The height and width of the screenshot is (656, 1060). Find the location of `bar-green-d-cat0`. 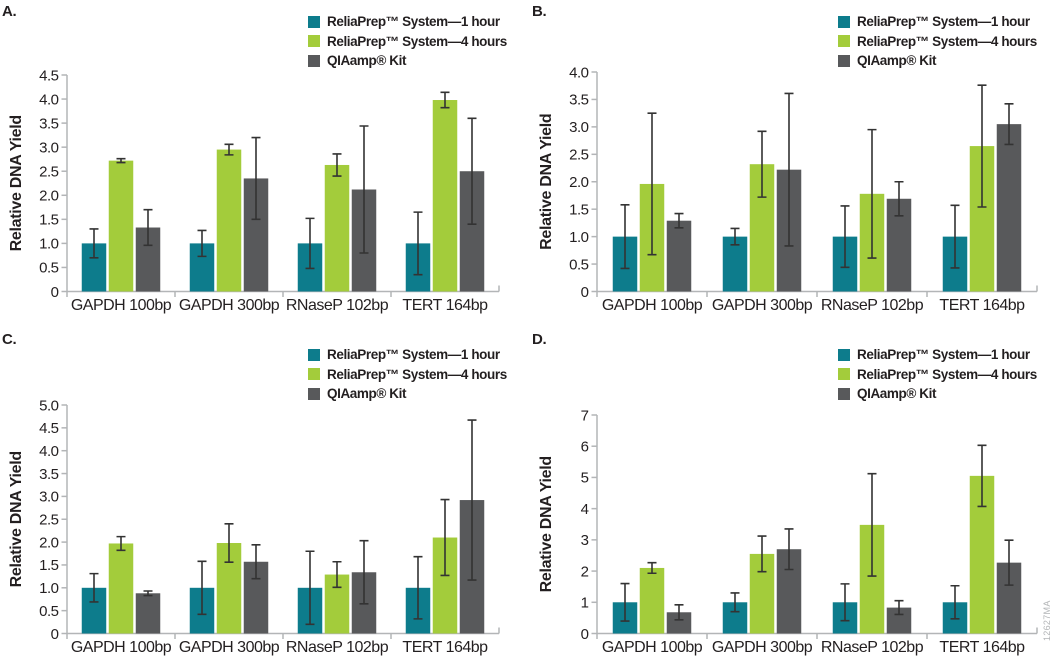

bar-green-d-cat0 is located at coordinates (652, 600).